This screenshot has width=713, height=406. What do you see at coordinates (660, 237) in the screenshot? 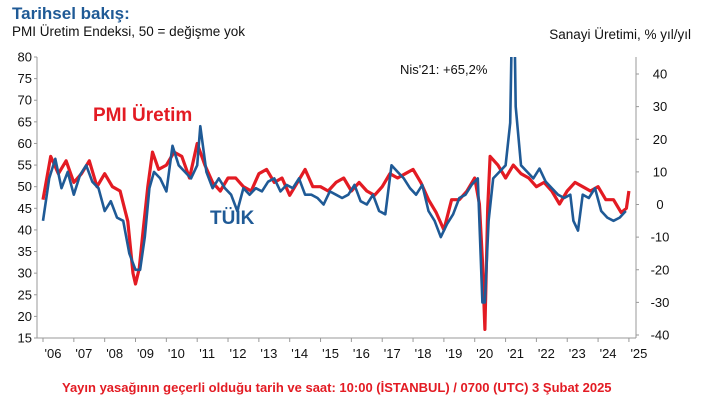
I see `right-tick-label: -10` at bounding box center [660, 237].